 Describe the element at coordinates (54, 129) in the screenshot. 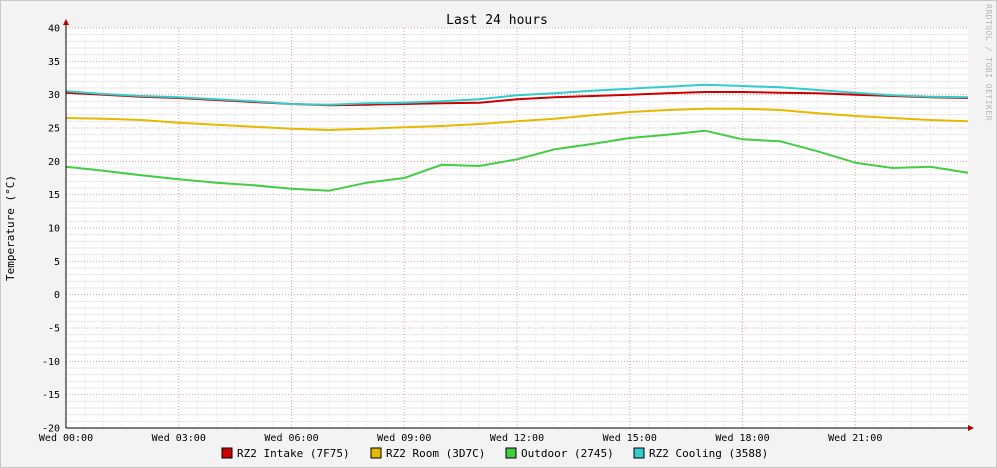

I see `y-tick-label: 25` at that location.